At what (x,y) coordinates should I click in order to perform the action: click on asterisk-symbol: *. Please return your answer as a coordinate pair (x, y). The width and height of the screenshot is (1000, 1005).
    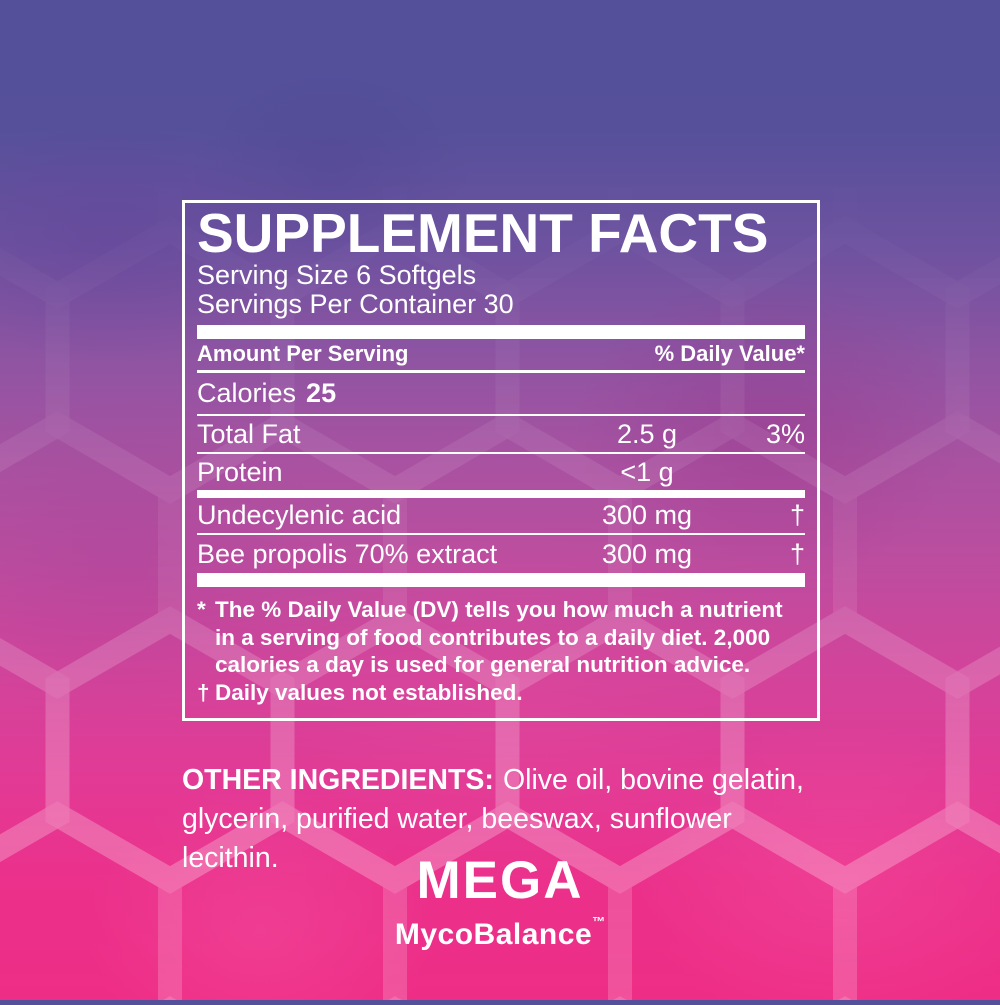
    Looking at the image, I should click on (201, 609).